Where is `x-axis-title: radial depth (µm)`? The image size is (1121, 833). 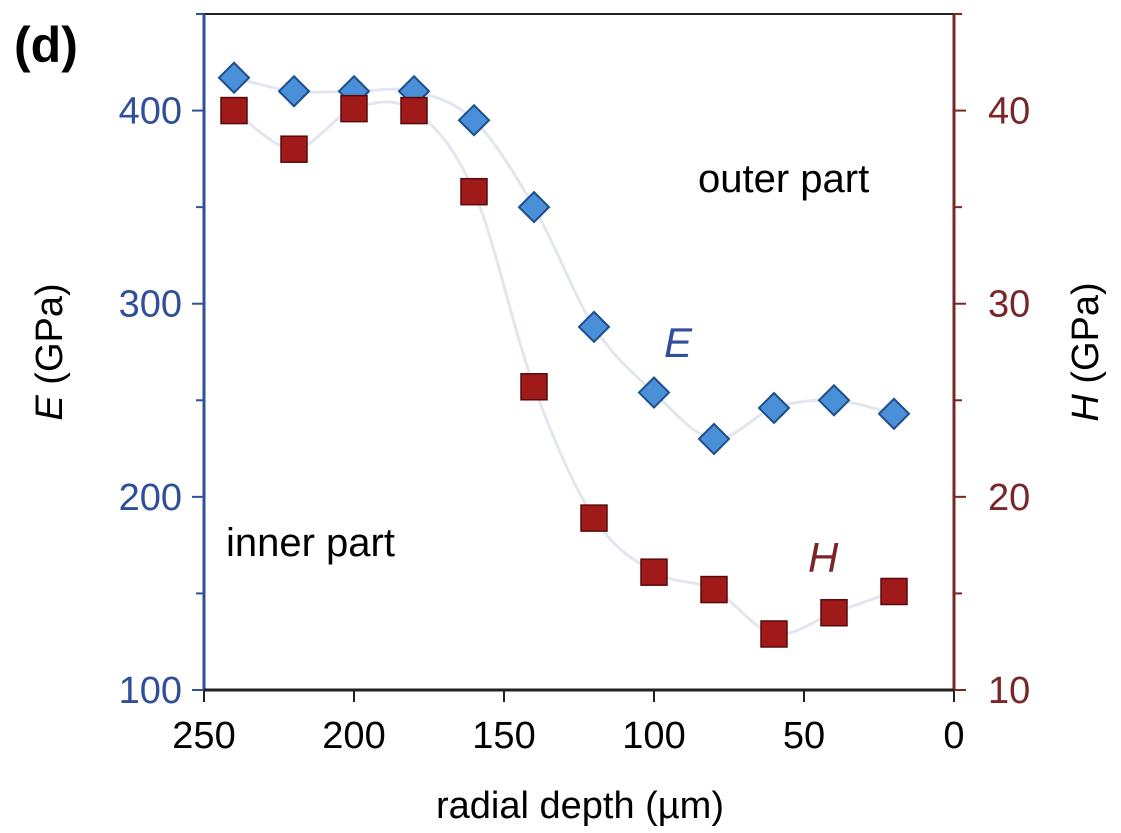 x-axis-title: radial depth (µm) is located at coordinates (580, 806).